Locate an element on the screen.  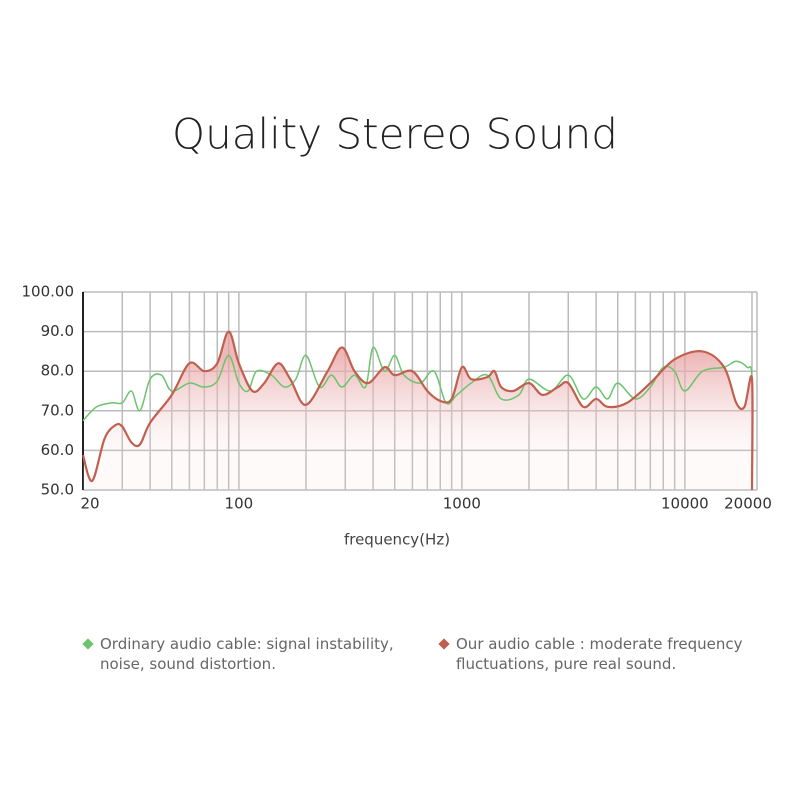
x-axis-label: frequency(Hz) is located at coordinates (397, 540).